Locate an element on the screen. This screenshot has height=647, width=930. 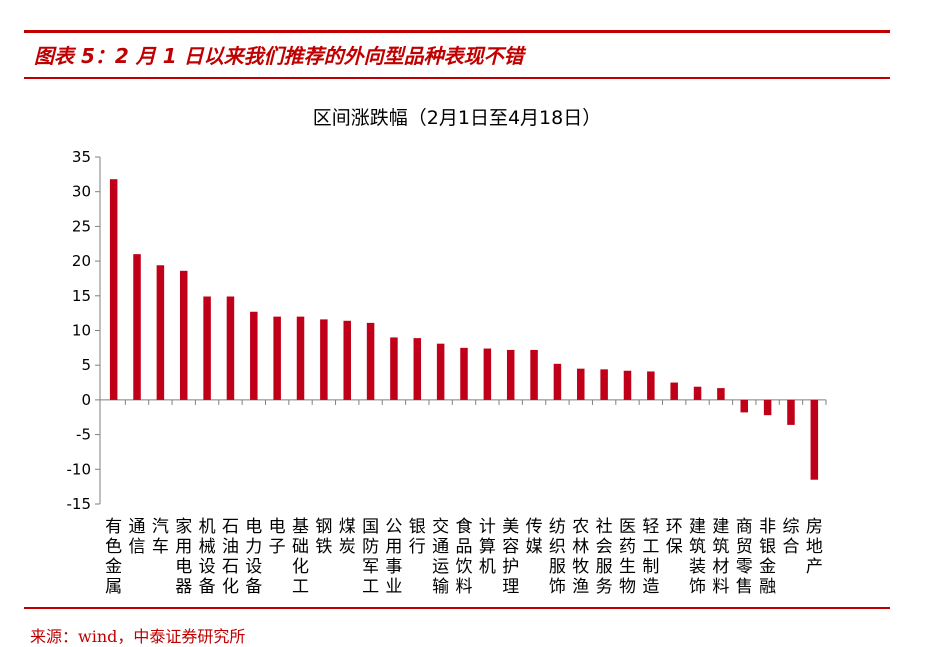
x-category-label: 交通运输 is located at coordinates (440, 557).